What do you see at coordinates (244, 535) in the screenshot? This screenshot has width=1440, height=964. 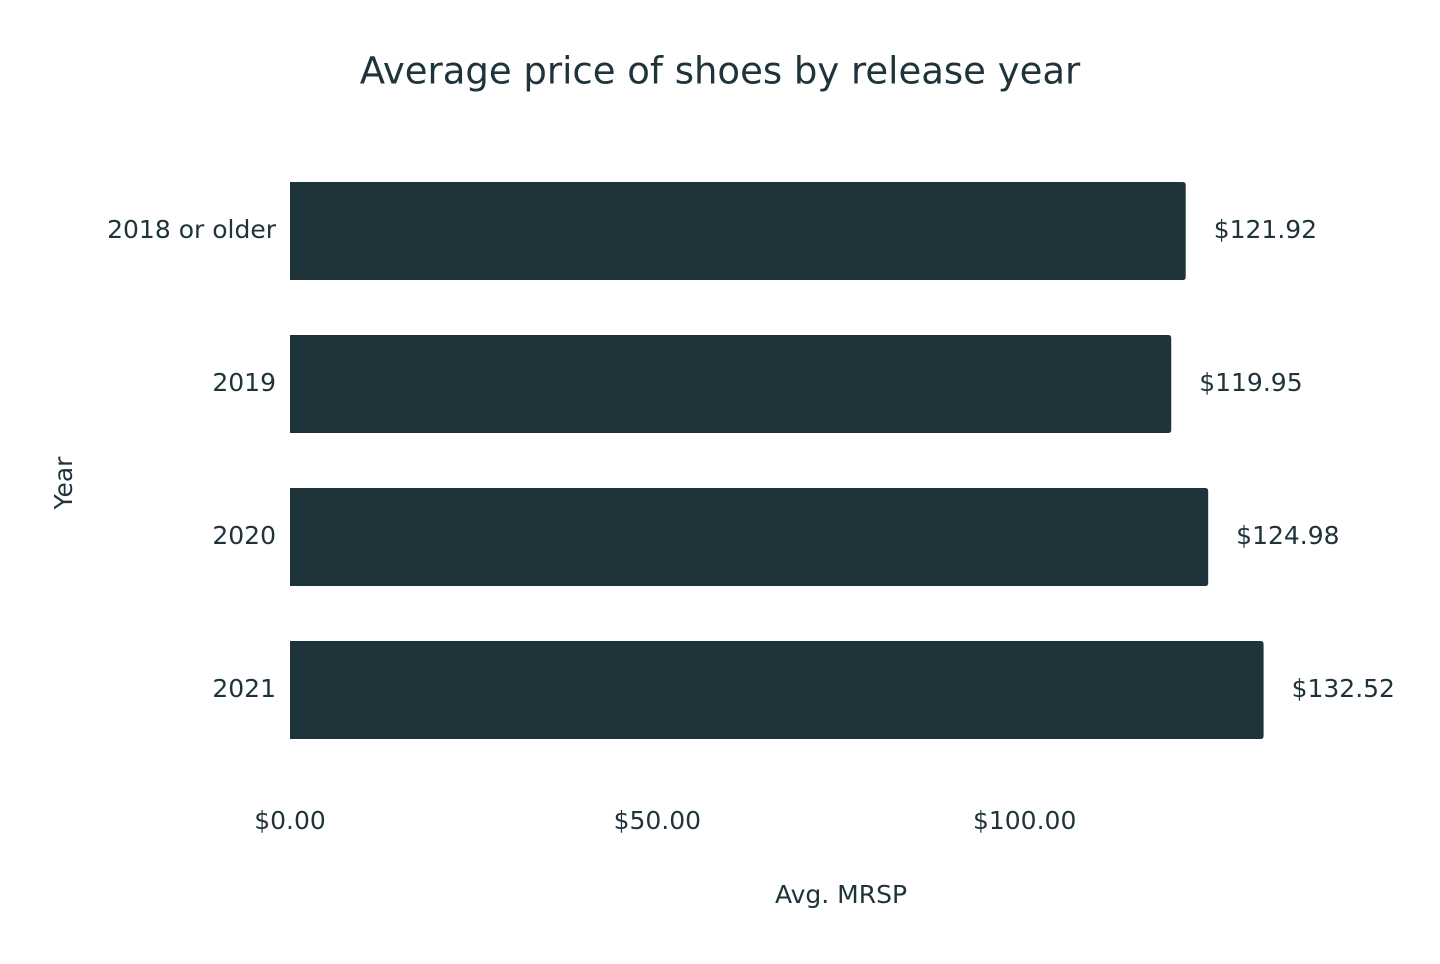 I see `y-tick-label: 2020` at bounding box center [244, 535].